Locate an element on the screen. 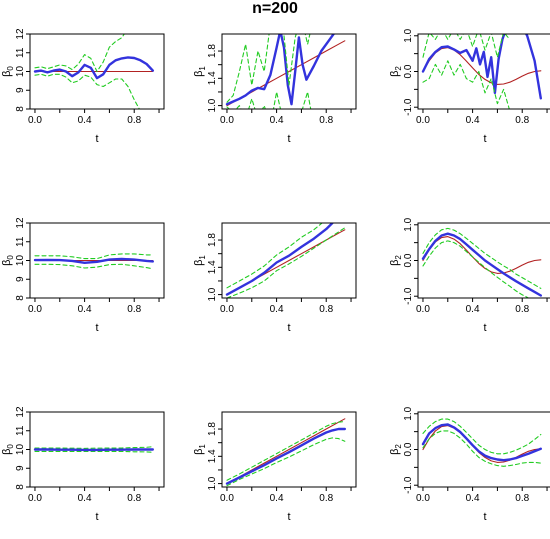  y-axis-label: β2 is located at coordinates (396, 71).